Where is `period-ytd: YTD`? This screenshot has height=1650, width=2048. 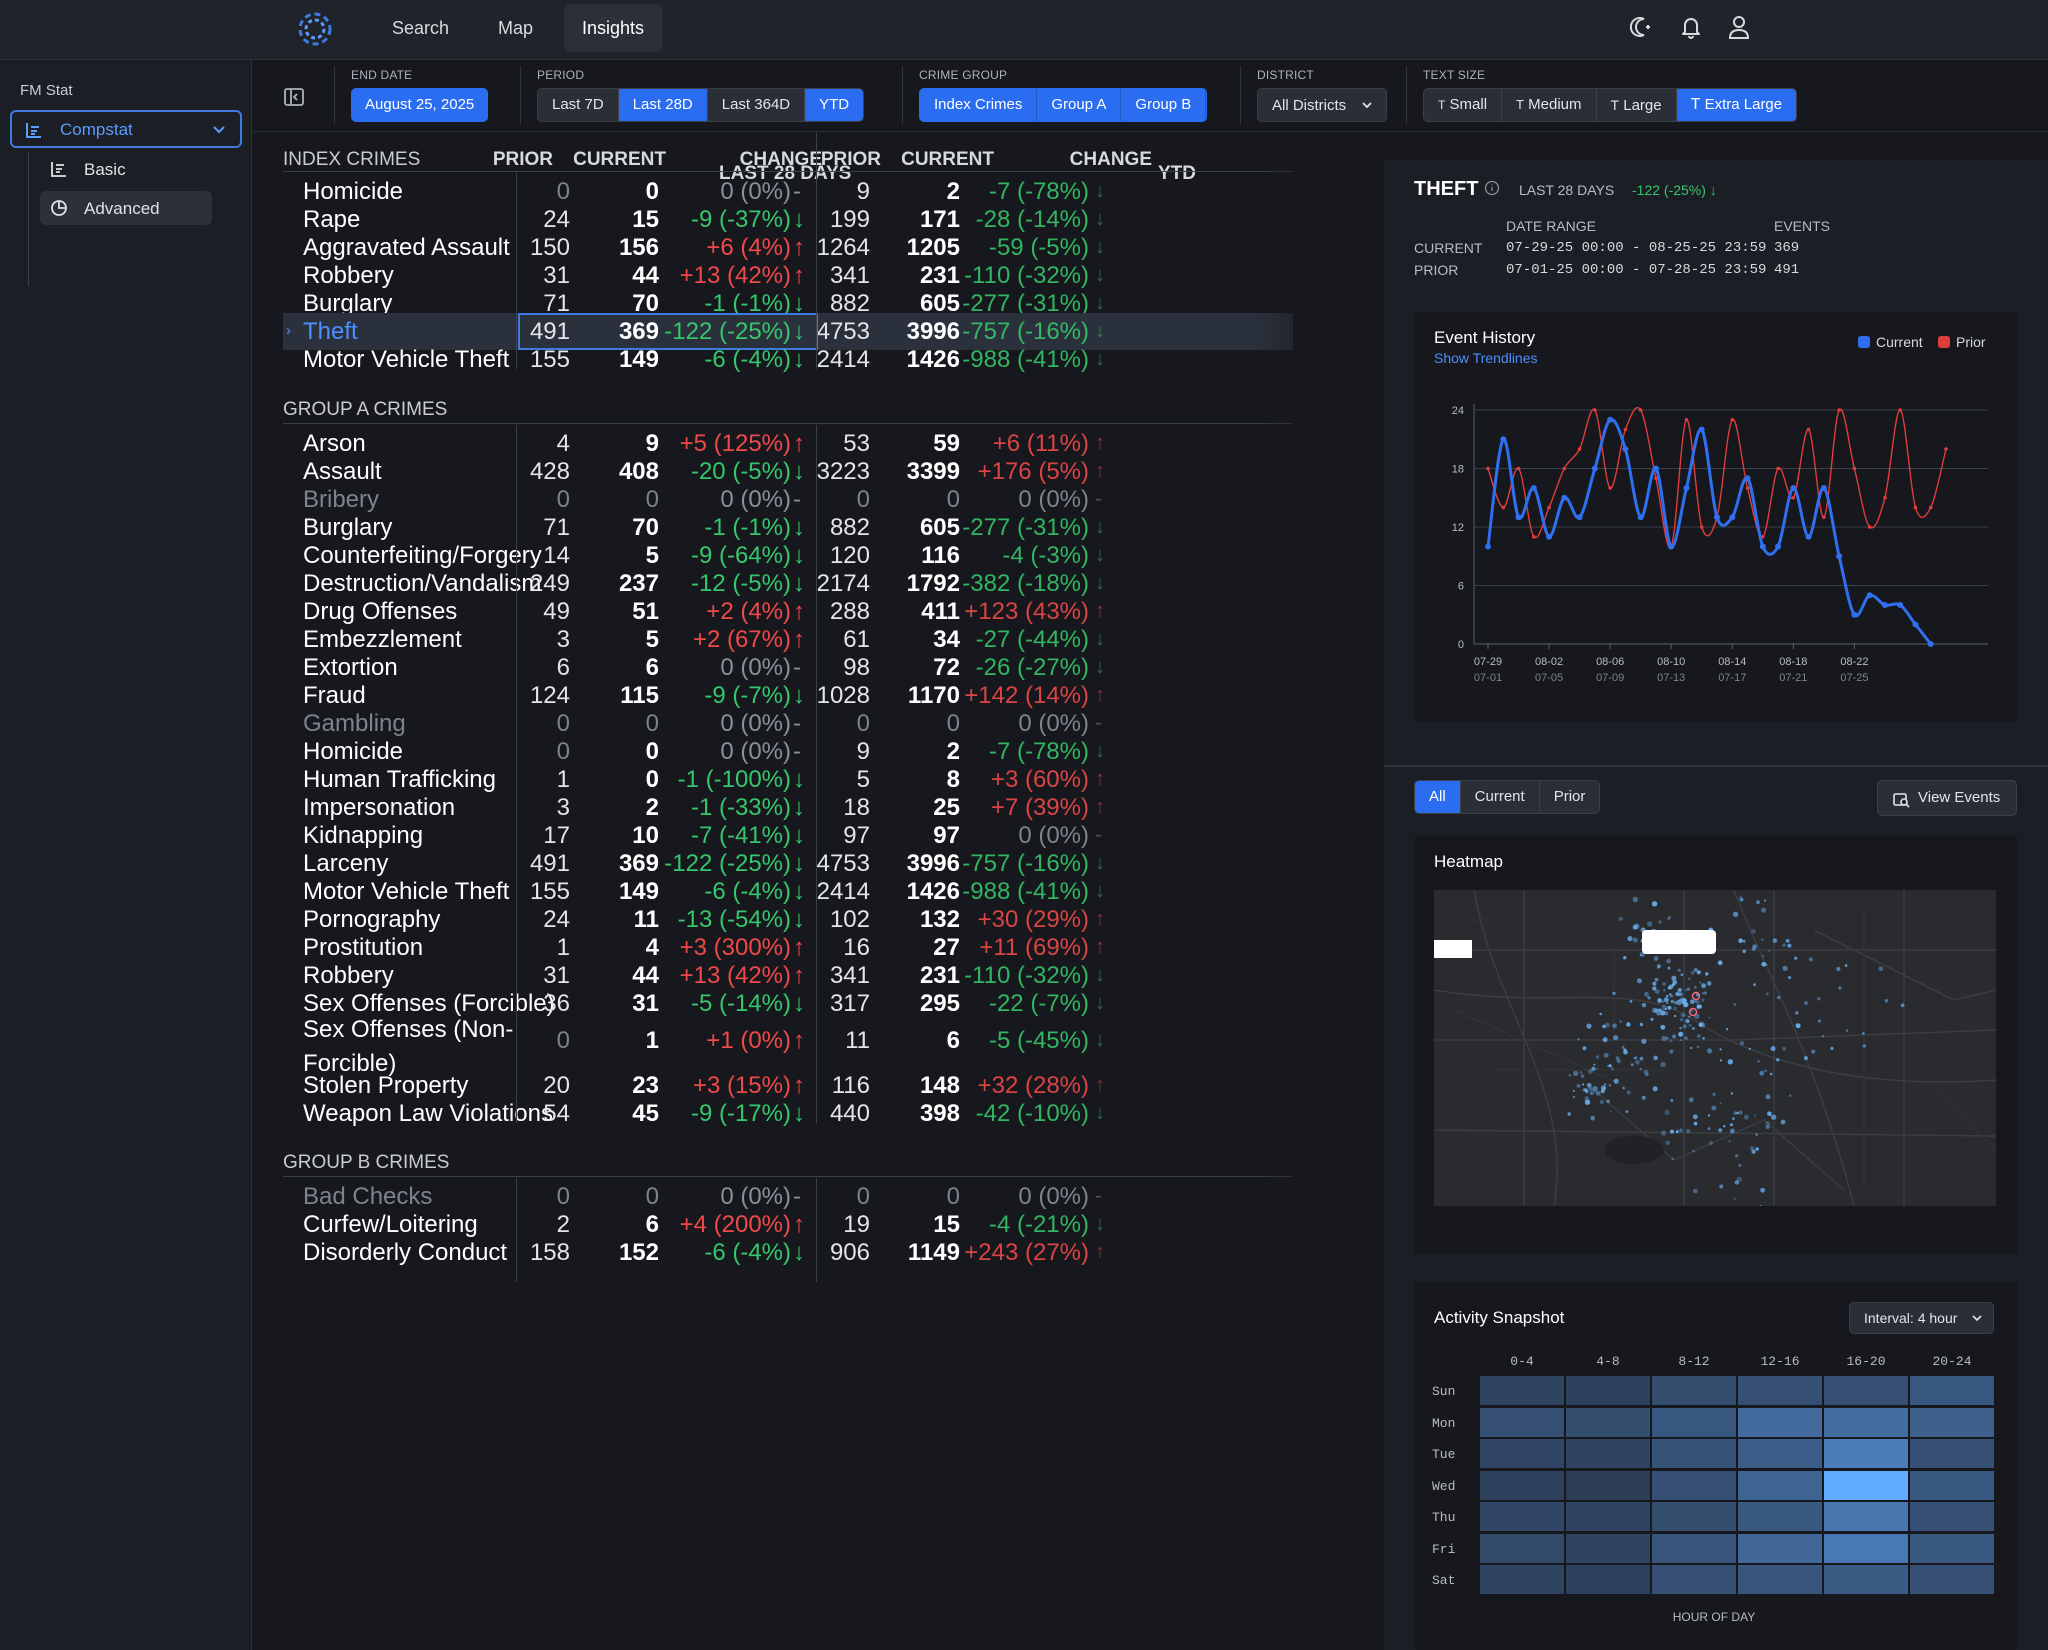
period-ytd: YTD is located at coordinates (834, 105).